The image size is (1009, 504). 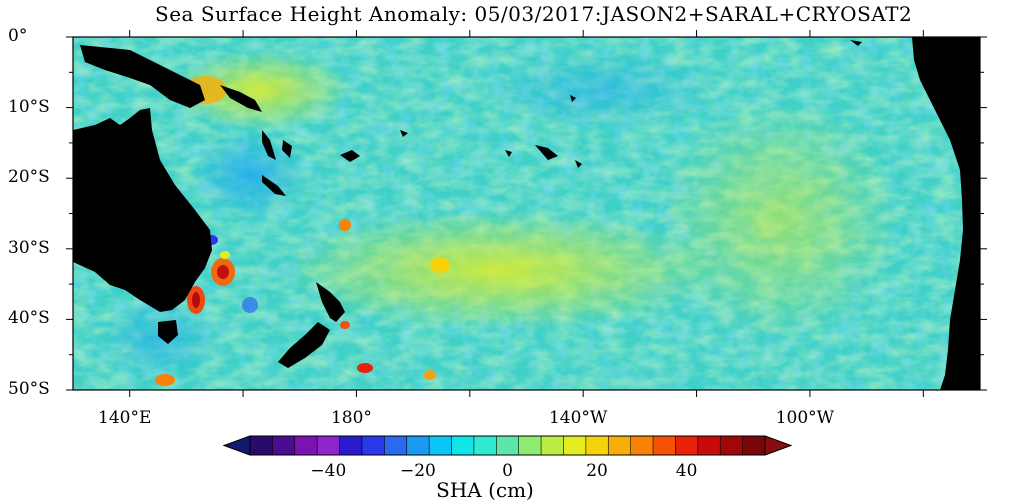 I want to click on colorbar, so click(x=507, y=445).